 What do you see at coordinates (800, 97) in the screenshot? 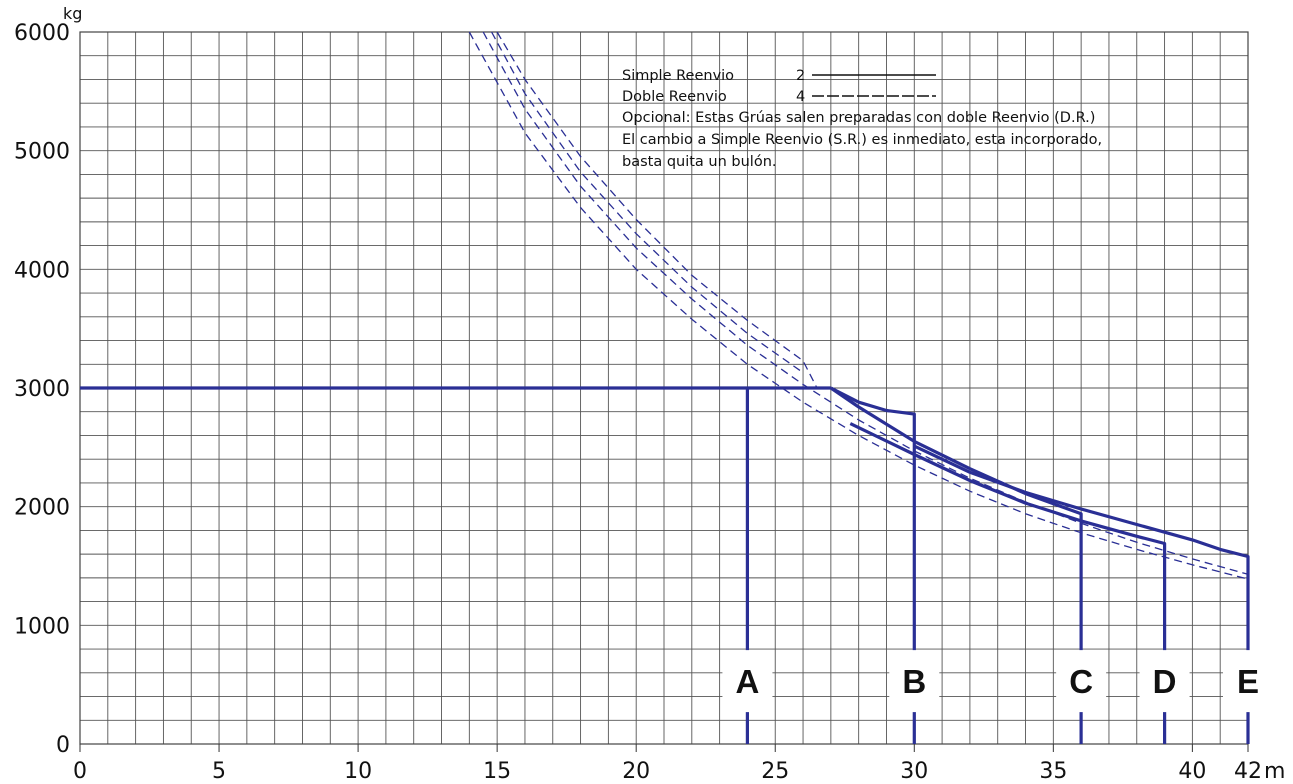
I see `legend-value-doble: 4` at bounding box center [800, 97].